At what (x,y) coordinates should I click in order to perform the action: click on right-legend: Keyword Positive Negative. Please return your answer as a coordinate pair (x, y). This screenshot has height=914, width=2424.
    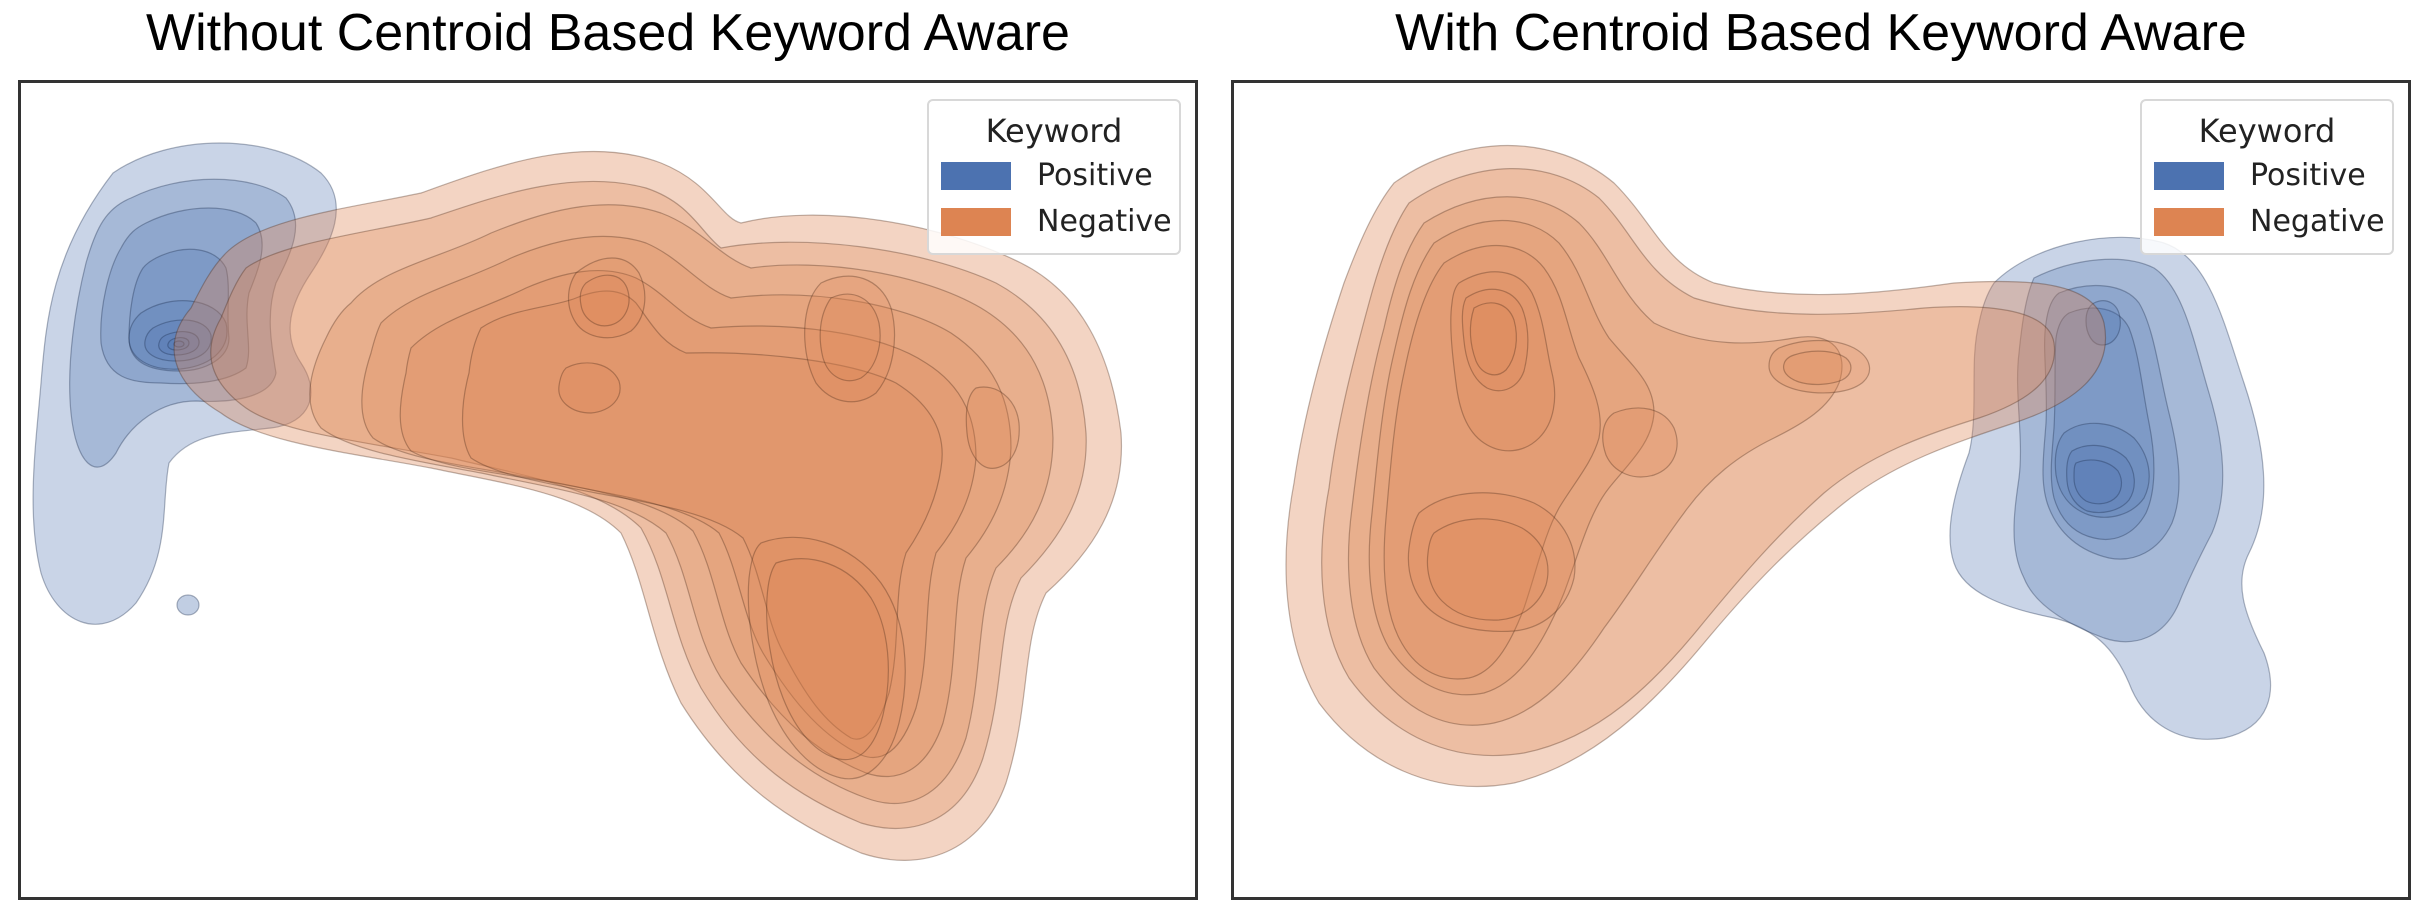
    Looking at the image, I should click on (2267, 177).